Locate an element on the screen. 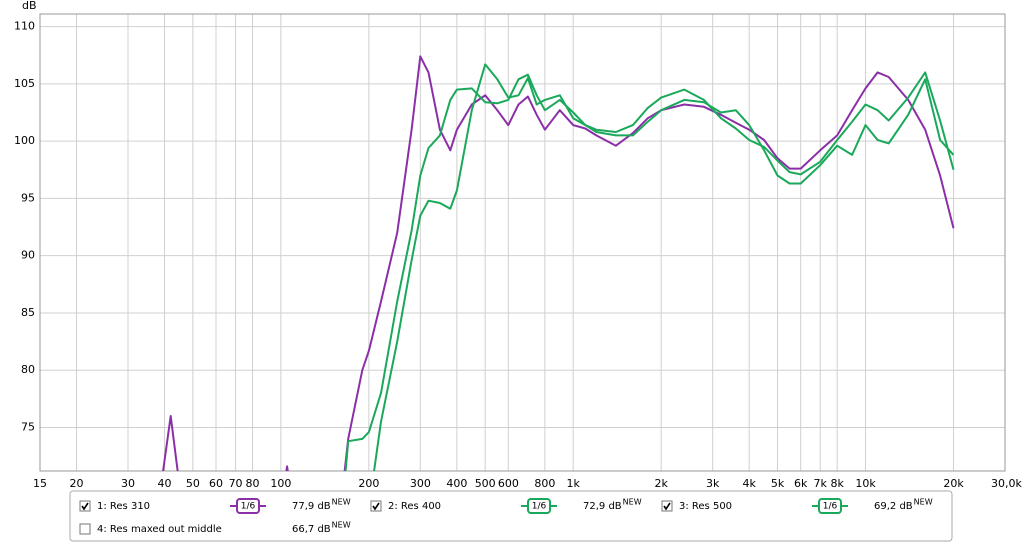 The width and height of the screenshot is (1024, 544). y-tick-label: 105 is located at coordinates (24, 83).